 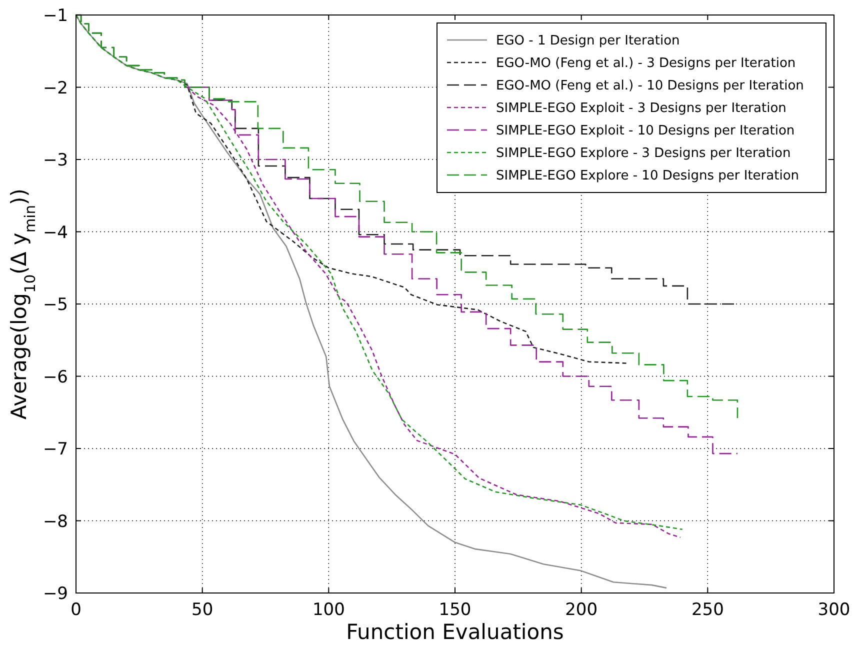 I want to click on y-tick-label: −2, so click(x=55, y=88).